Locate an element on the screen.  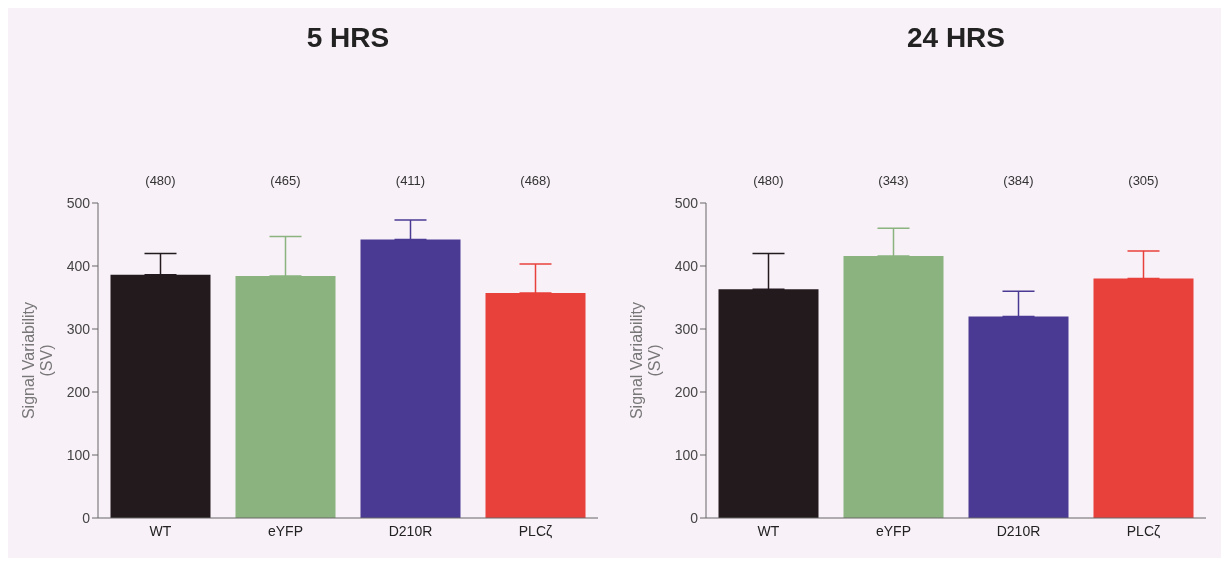
text: (343) is located at coordinates (893, 180).